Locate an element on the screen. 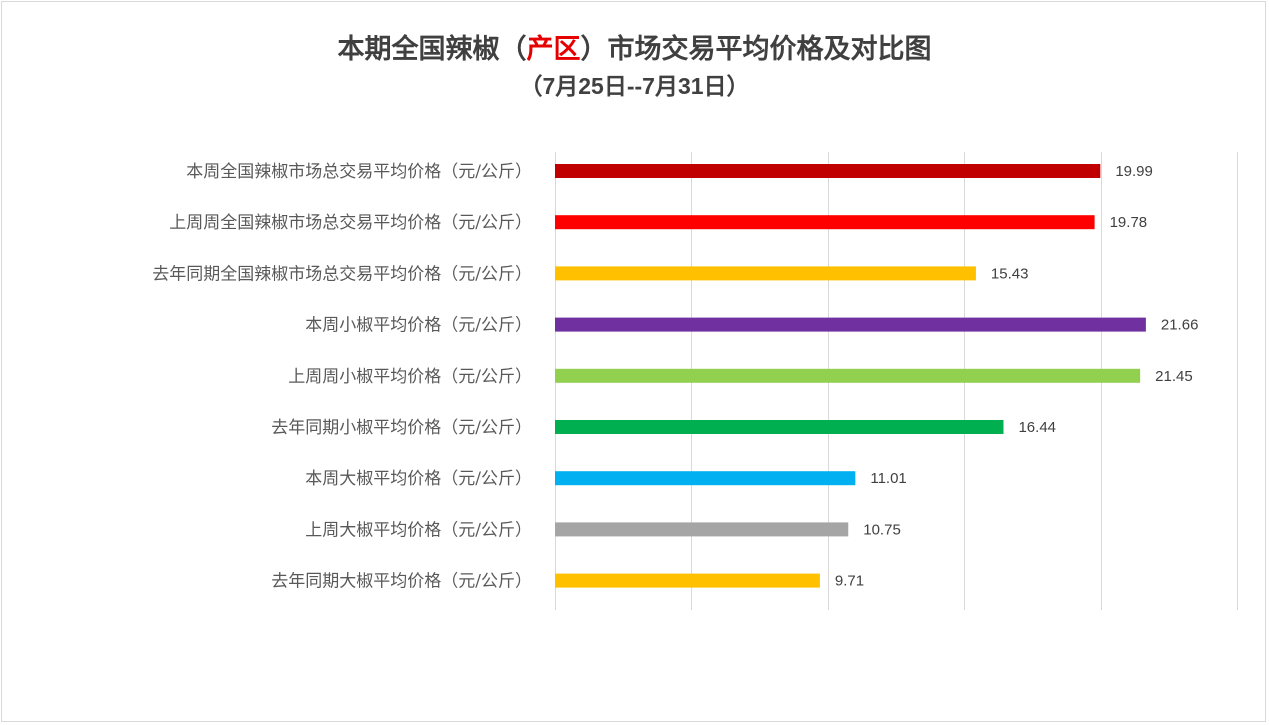 The image size is (1269, 725). data-label: 16.44 is located at coordinates (1037, 427).